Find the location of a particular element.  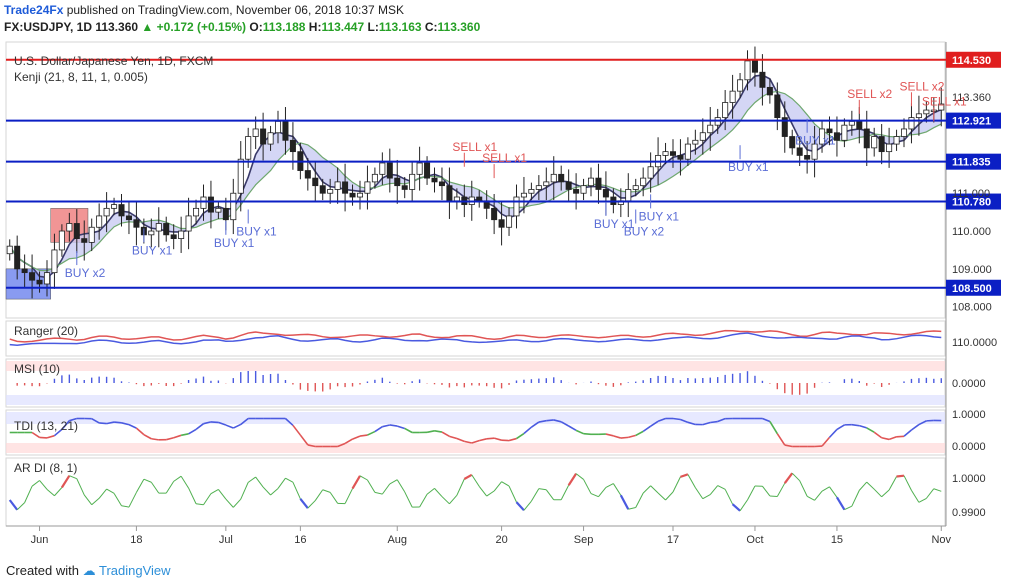

tradingview-link: TradingView is located at coordinates (135, 570).